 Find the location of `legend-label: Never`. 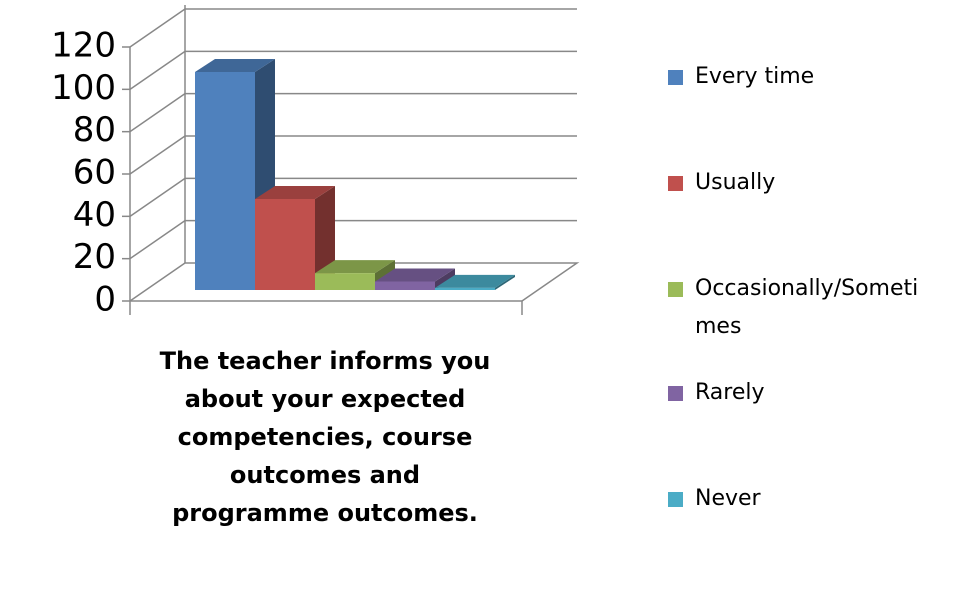

legend-label: Never is located at coordinates (728, 498).